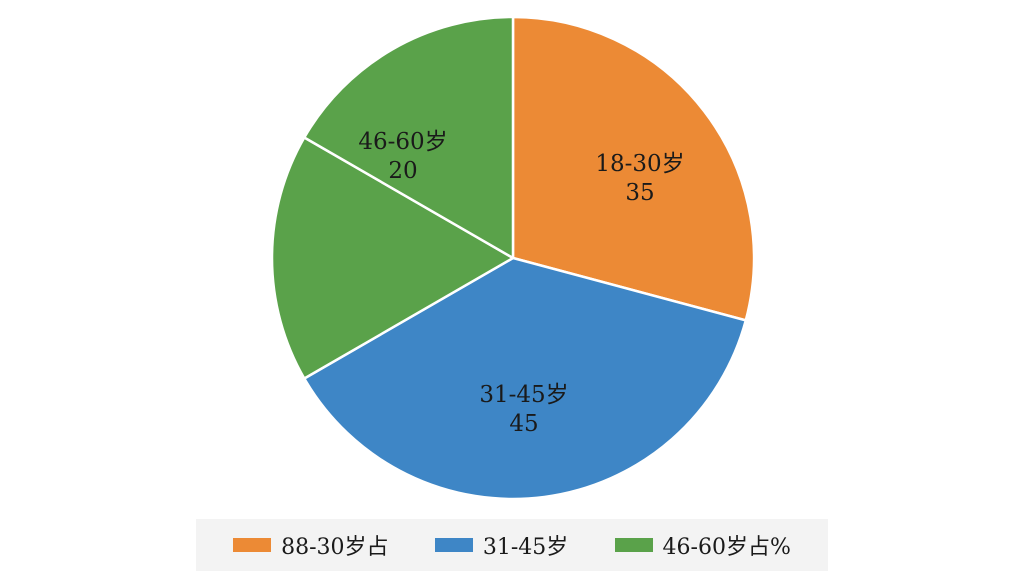 The height and width of the screenshot is (576, 1024). I want to click on legend-item-blue: 31-45岁, so click(501, 545).